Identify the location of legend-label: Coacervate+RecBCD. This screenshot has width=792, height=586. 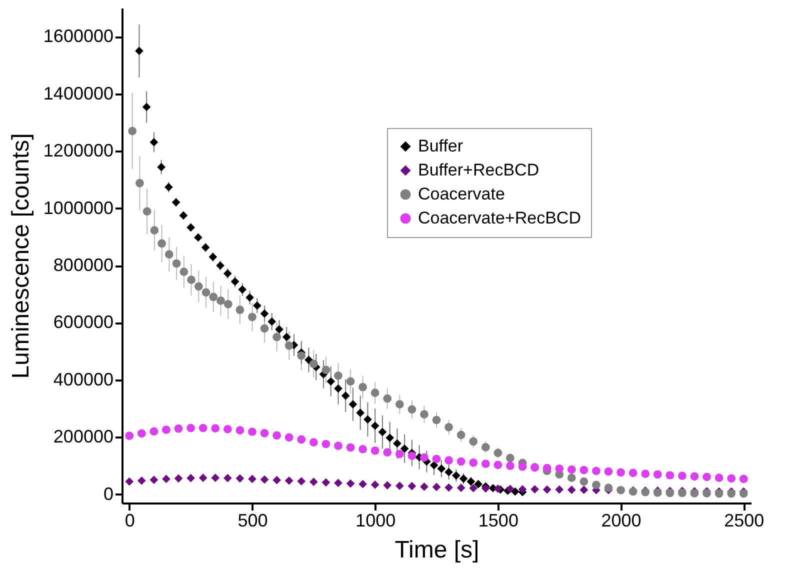
(499, 218).